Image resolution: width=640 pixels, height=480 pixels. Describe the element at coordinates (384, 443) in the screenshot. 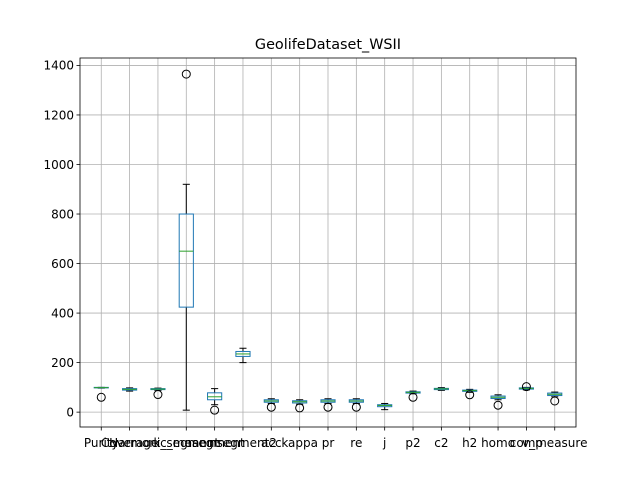

I see `x-tick-label: j` at that location.